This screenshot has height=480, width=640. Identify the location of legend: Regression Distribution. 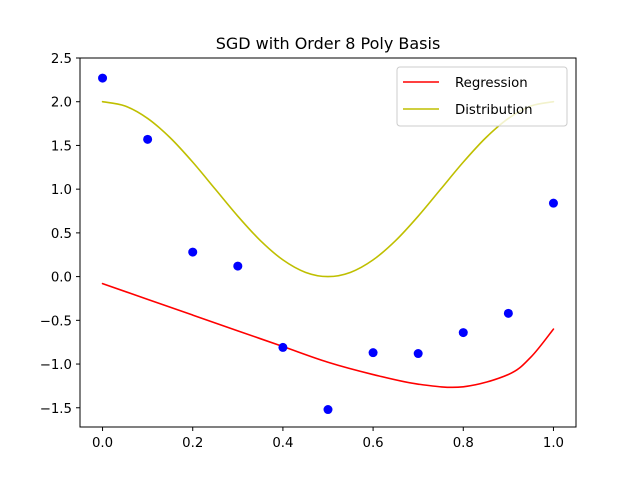
(482, 96).